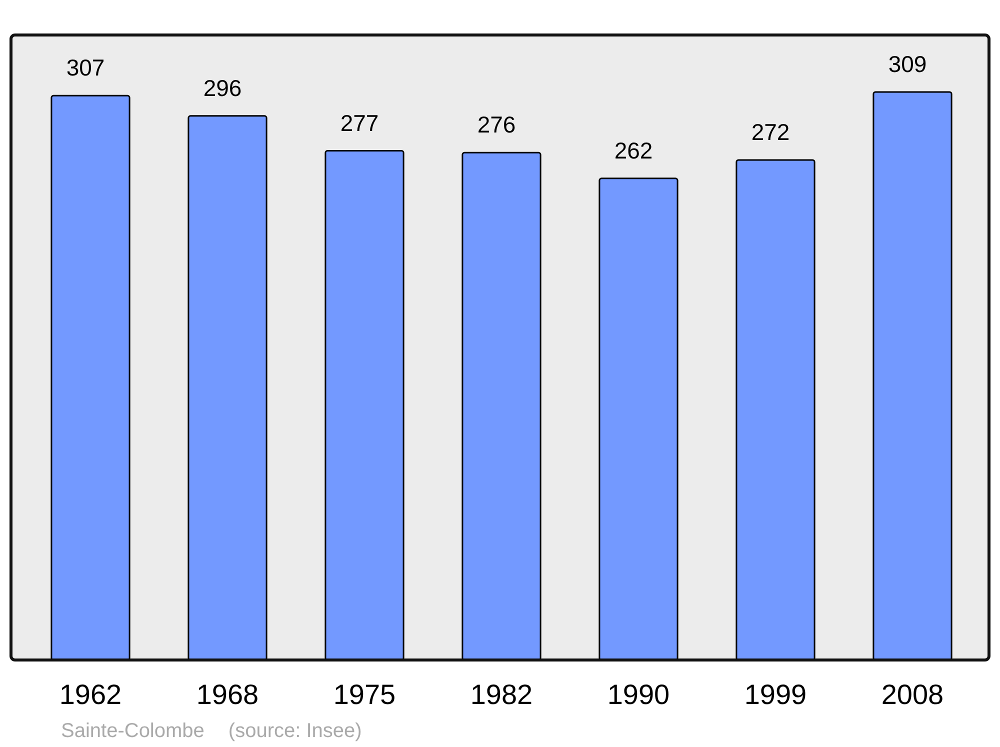 This screenshot has height=747, width=1000. I want to click on x-tick-label: 2008, so click(912, 694).